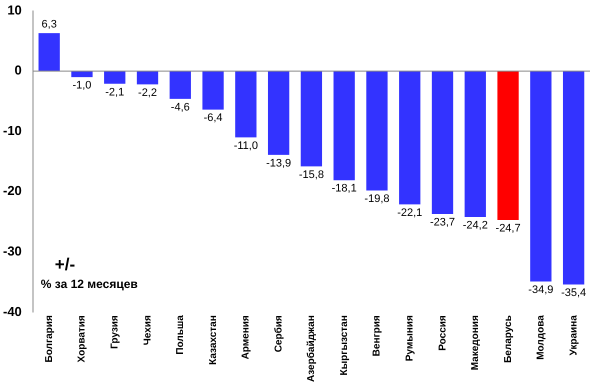  Describe the element at coordinates (443, 222) in the screenshot. I see `data-label: -23,7` at that location.